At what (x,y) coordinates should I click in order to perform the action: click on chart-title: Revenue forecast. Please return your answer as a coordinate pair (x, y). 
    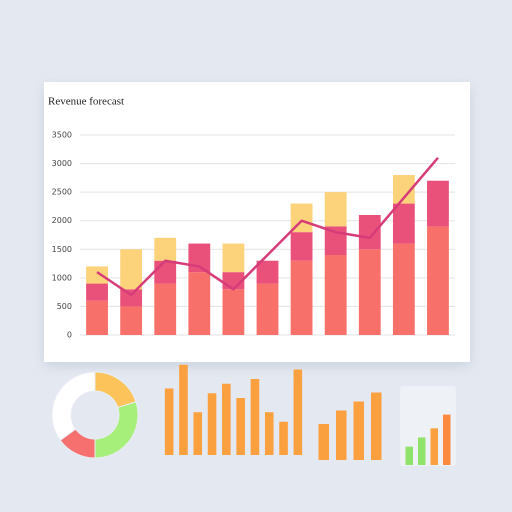
    Looking at the image, I should click on (86, 102).